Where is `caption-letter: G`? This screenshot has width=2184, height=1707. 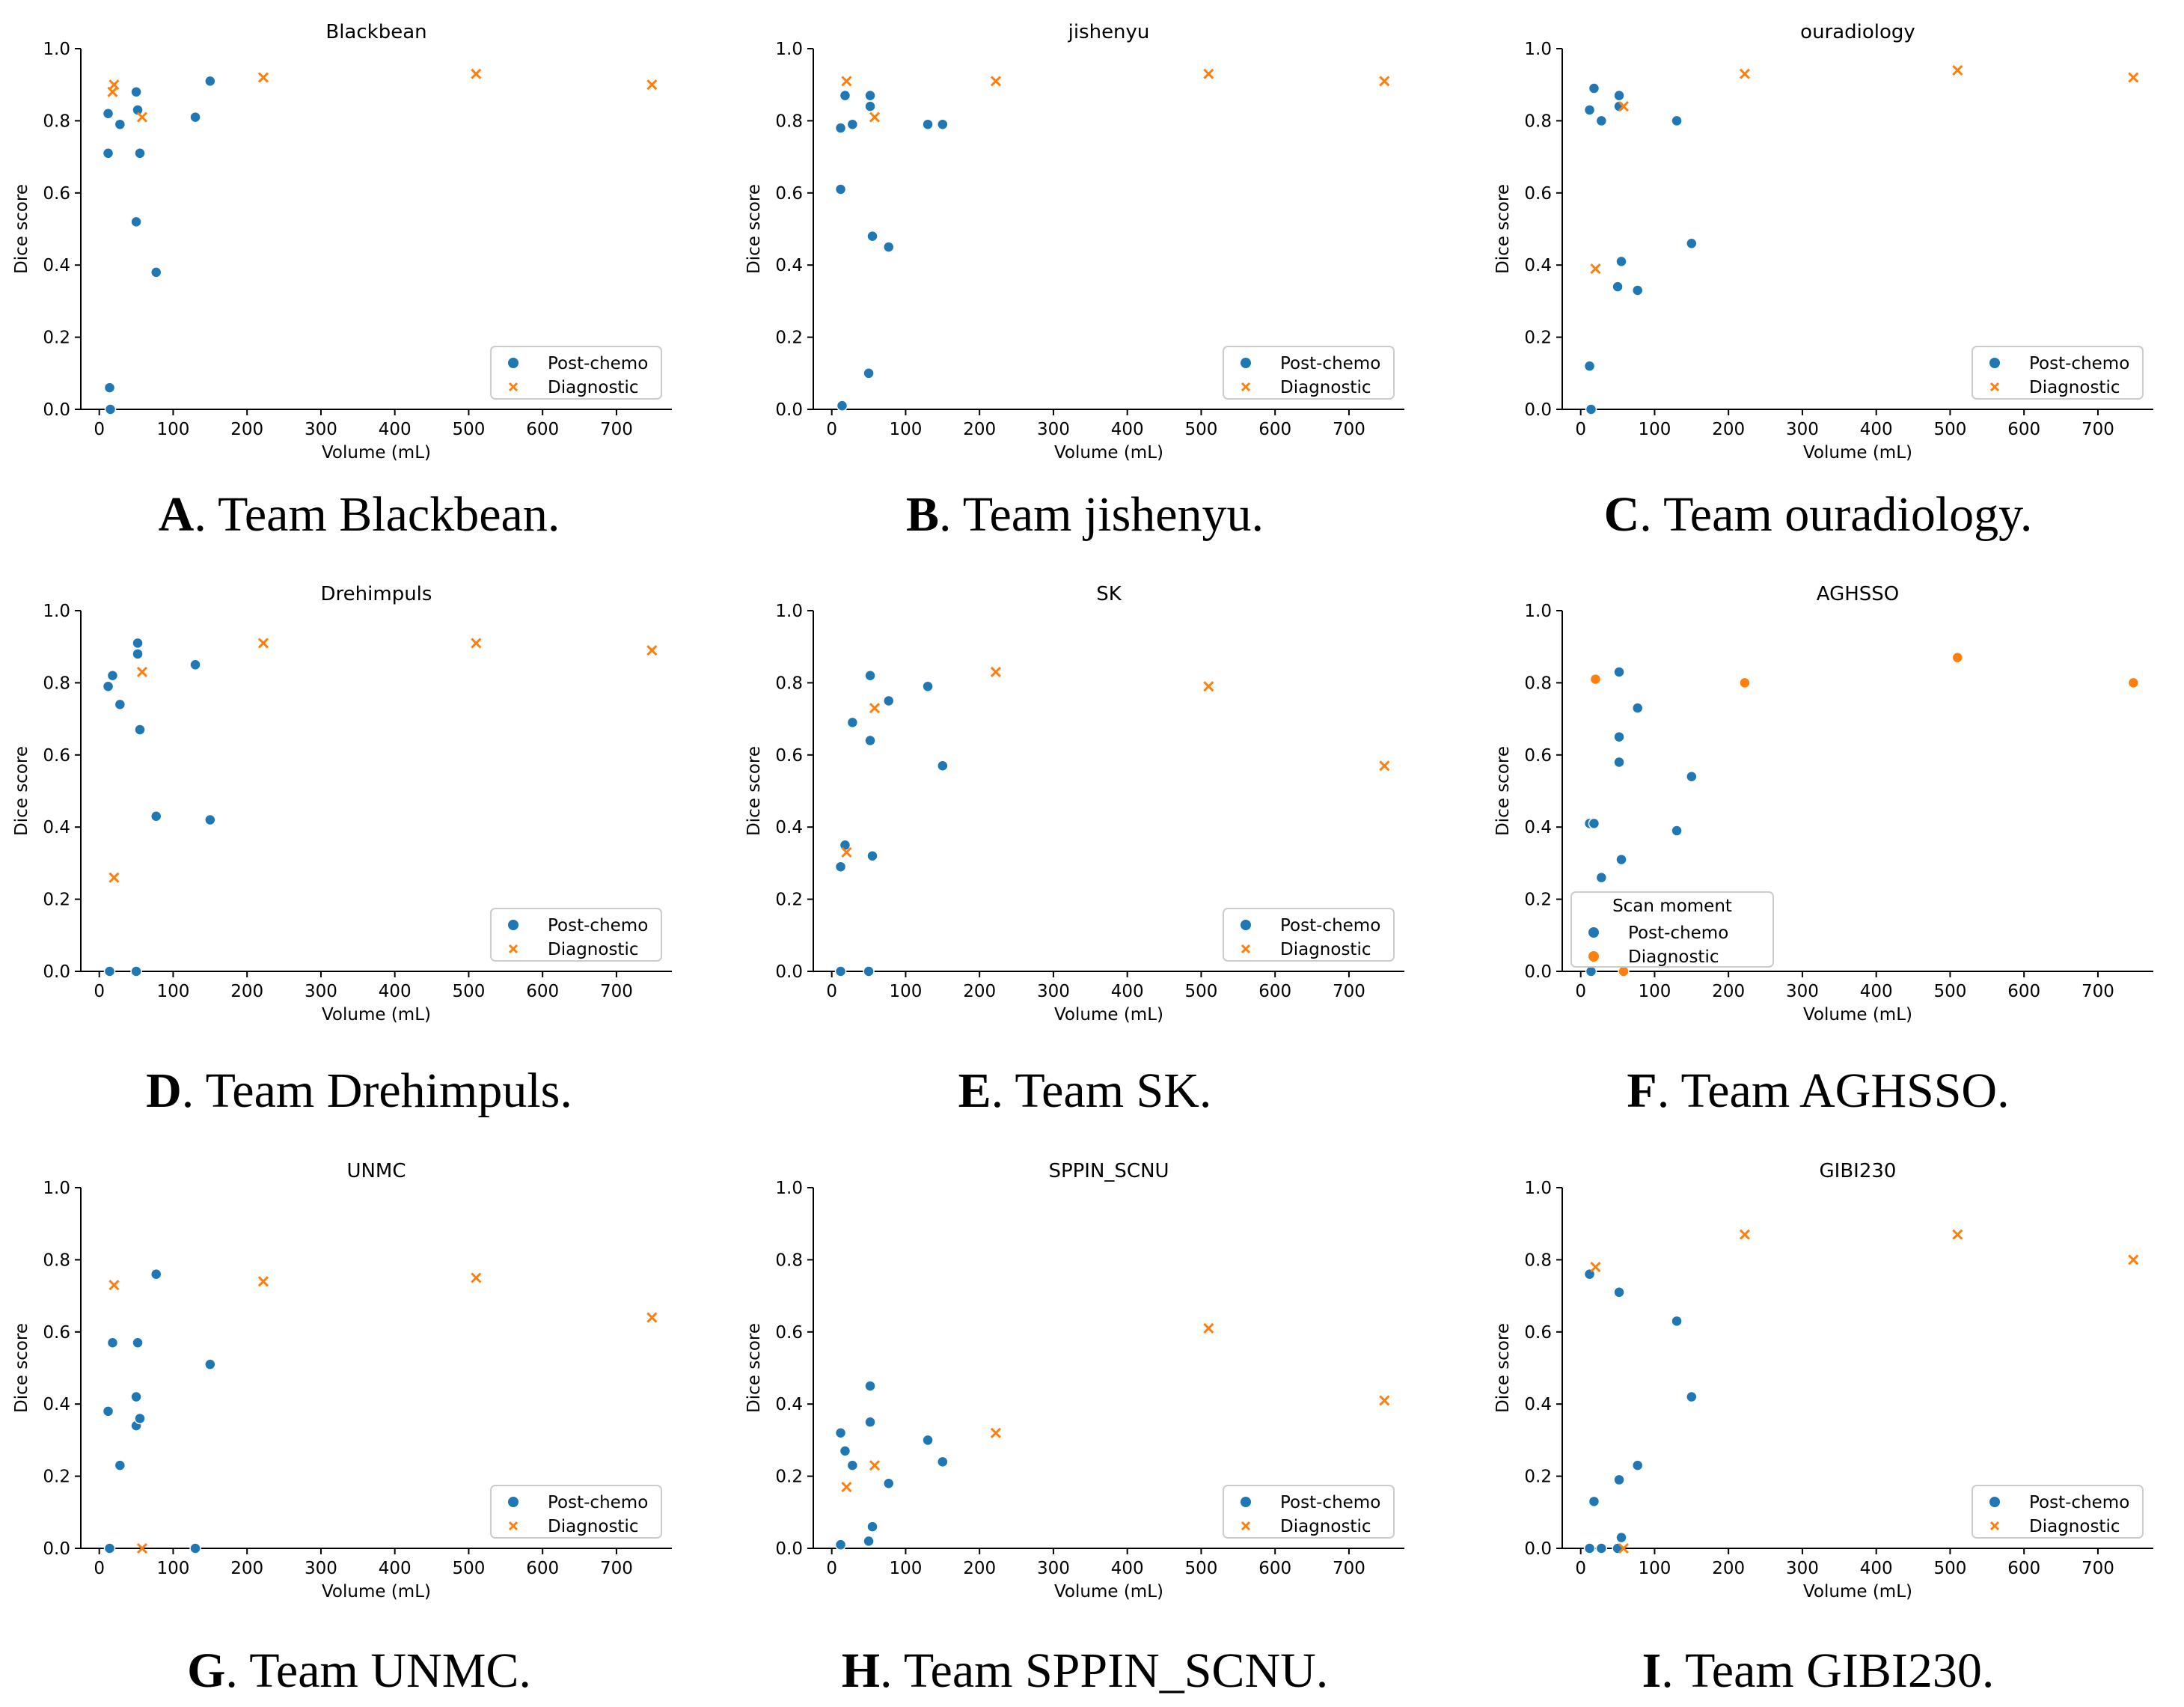 caption-letter: G is located at coordinates (206, 1670).